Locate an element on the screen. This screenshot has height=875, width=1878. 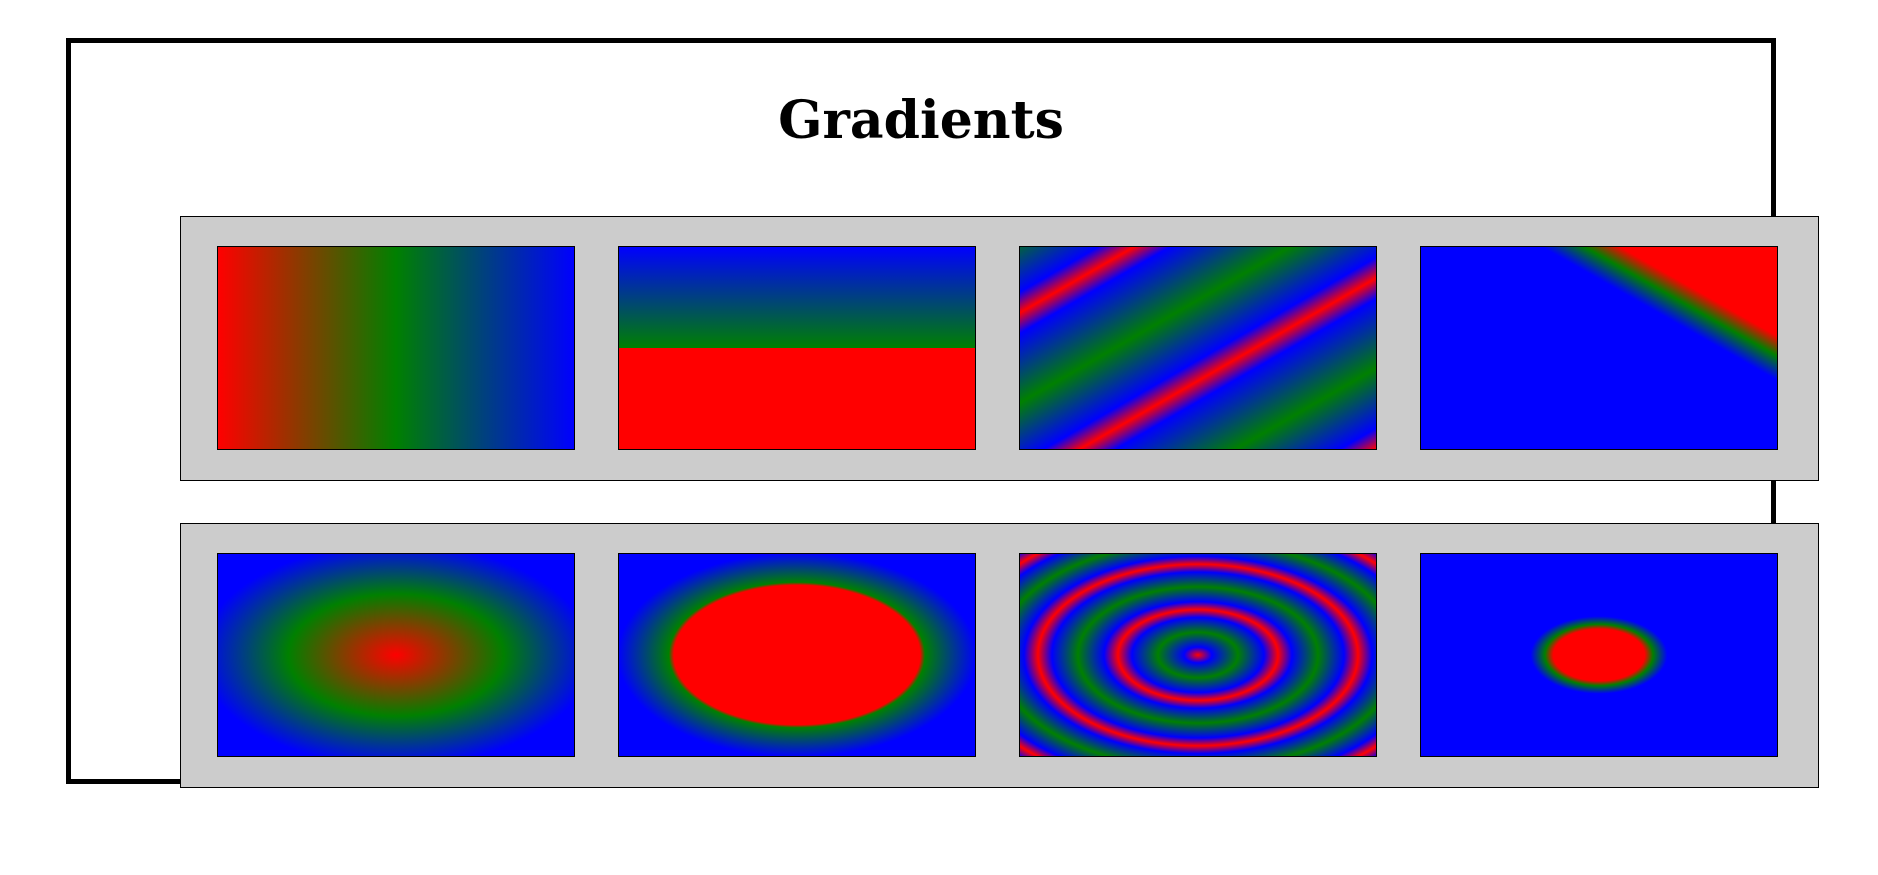
page-title: Gradients is located at coordinates (921, 120).